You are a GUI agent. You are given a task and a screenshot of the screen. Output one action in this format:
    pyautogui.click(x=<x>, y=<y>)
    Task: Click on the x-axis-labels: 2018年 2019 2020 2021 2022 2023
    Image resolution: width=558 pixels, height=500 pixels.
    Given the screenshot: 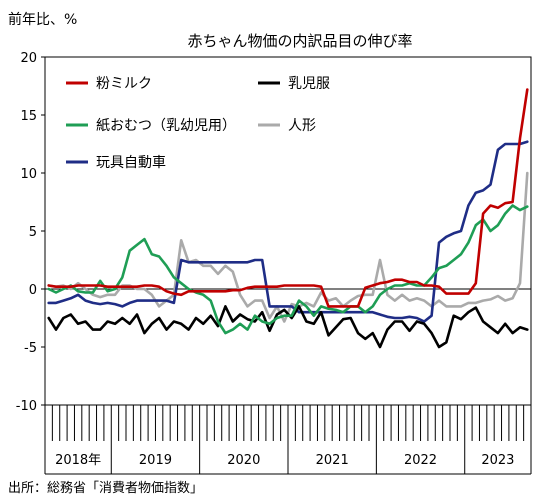 What is the action you would take?
    pyautogui.click(x=284, y=460)
    